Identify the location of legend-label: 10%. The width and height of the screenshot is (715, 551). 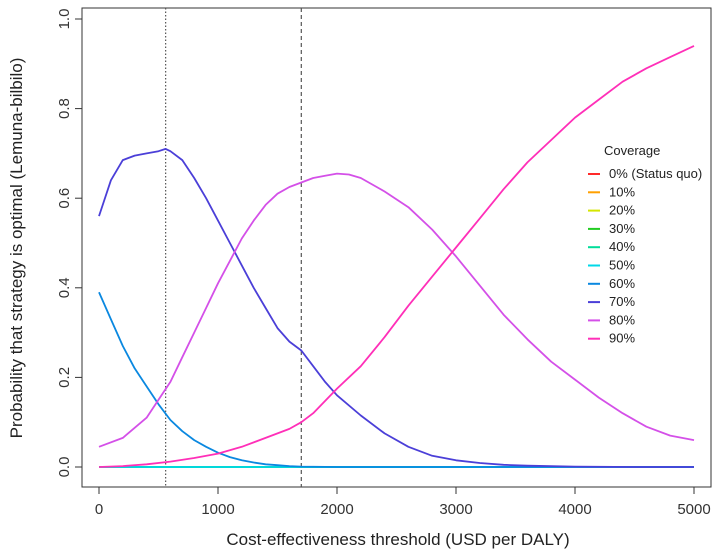
(622, 191).